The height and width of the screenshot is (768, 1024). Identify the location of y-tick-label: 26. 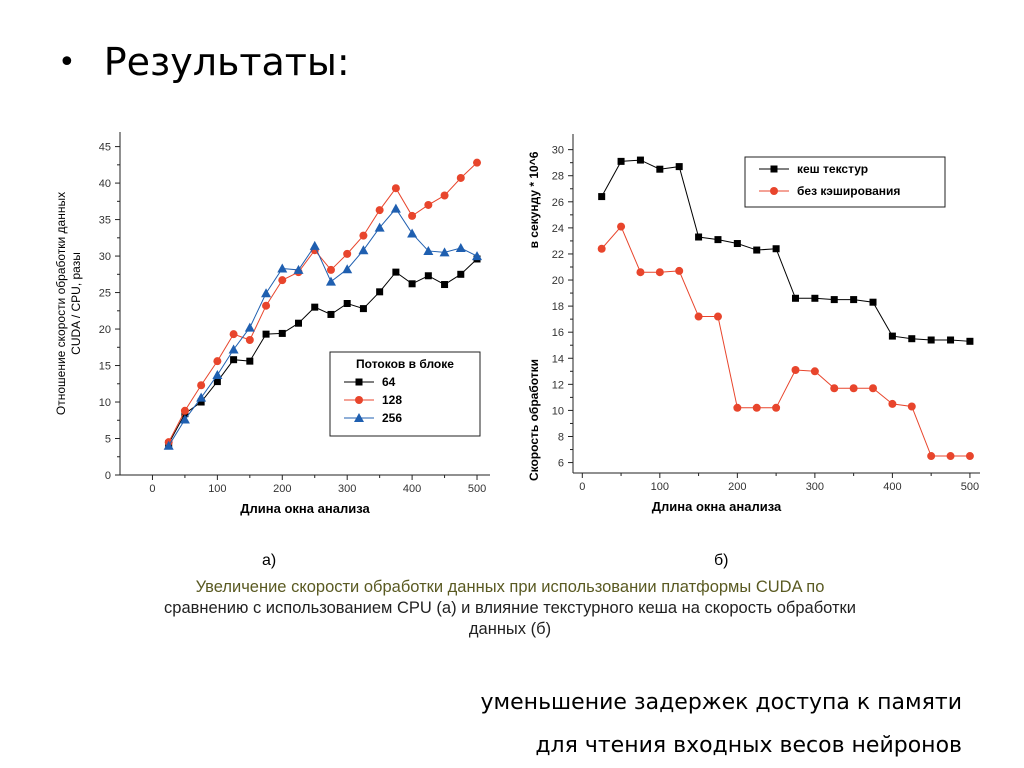
(558, 203).